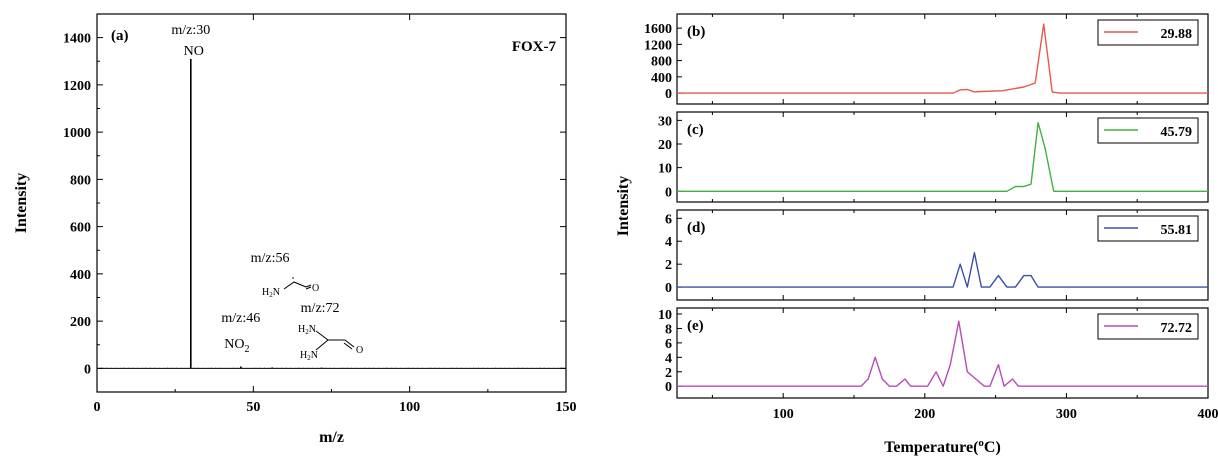  I want to click on annotation-no2-subscript: 2, so click(246, 349).